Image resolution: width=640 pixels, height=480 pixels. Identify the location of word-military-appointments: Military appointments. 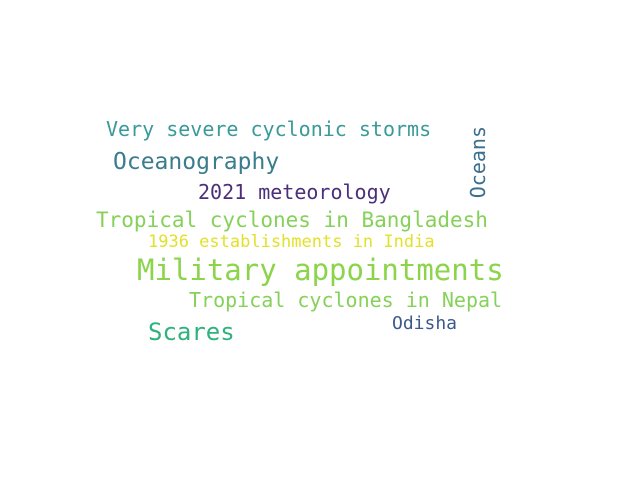
(320, 270).